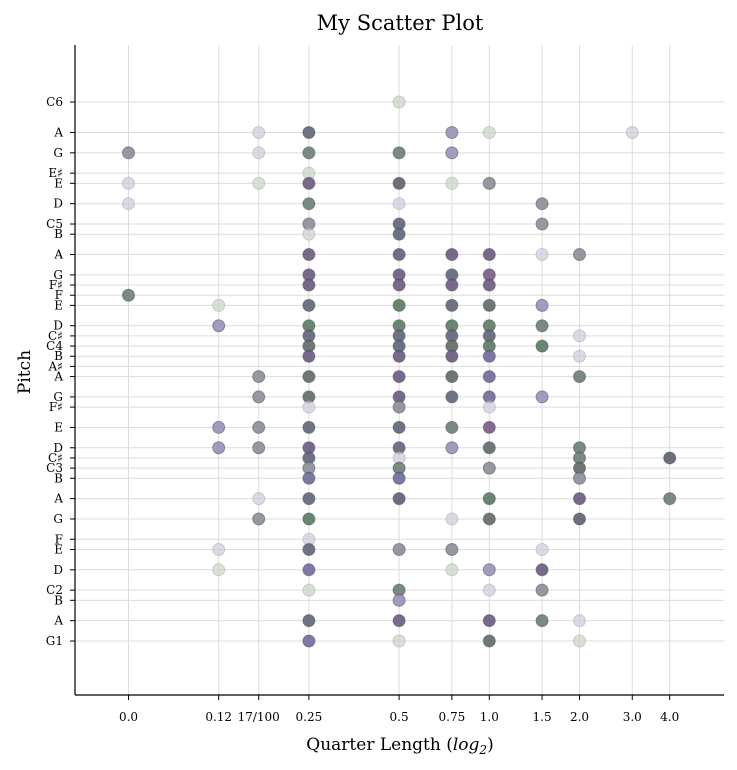 The image size is (737, 770). I want to click on y-tick-label: E♯, so click(55, 173).